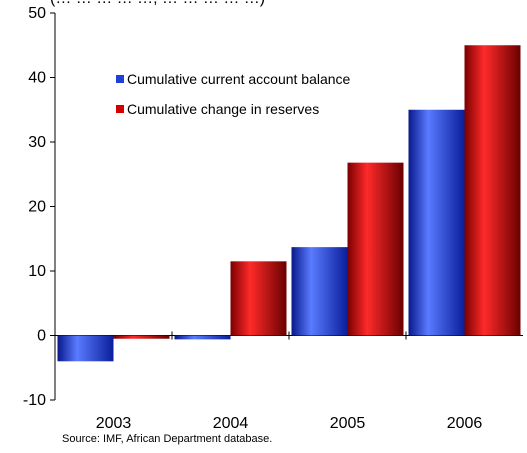 Image resolution: width=527 pixels, height=453 pixels. Describe the element at coordinates (37, 207) in the screenshot. I see `y-tick-label: 20` at that location.